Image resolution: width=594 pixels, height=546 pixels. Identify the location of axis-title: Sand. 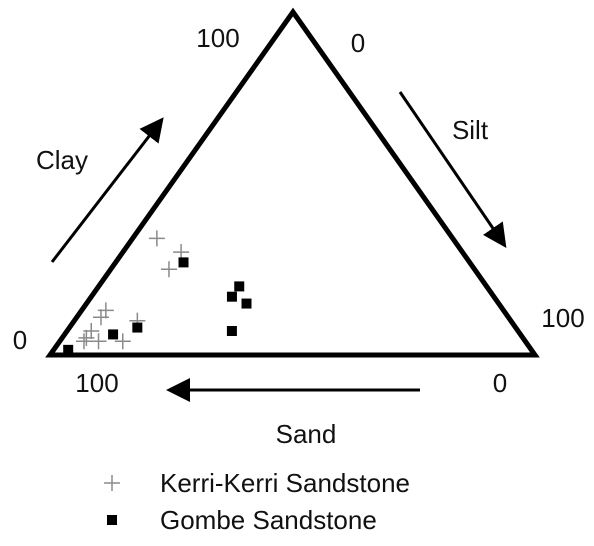
(306, 434).